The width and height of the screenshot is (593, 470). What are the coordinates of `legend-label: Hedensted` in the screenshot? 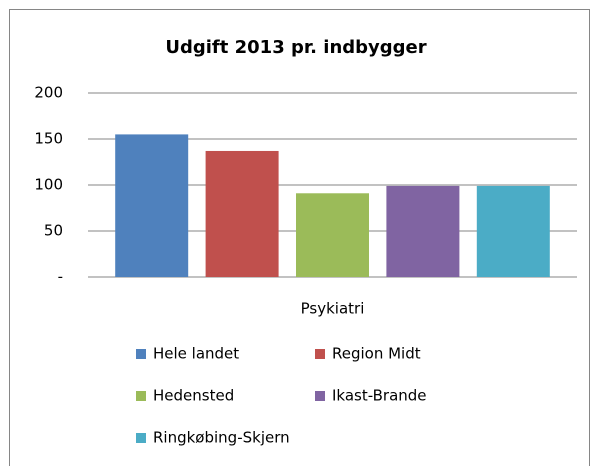 It's located at (193, 396).